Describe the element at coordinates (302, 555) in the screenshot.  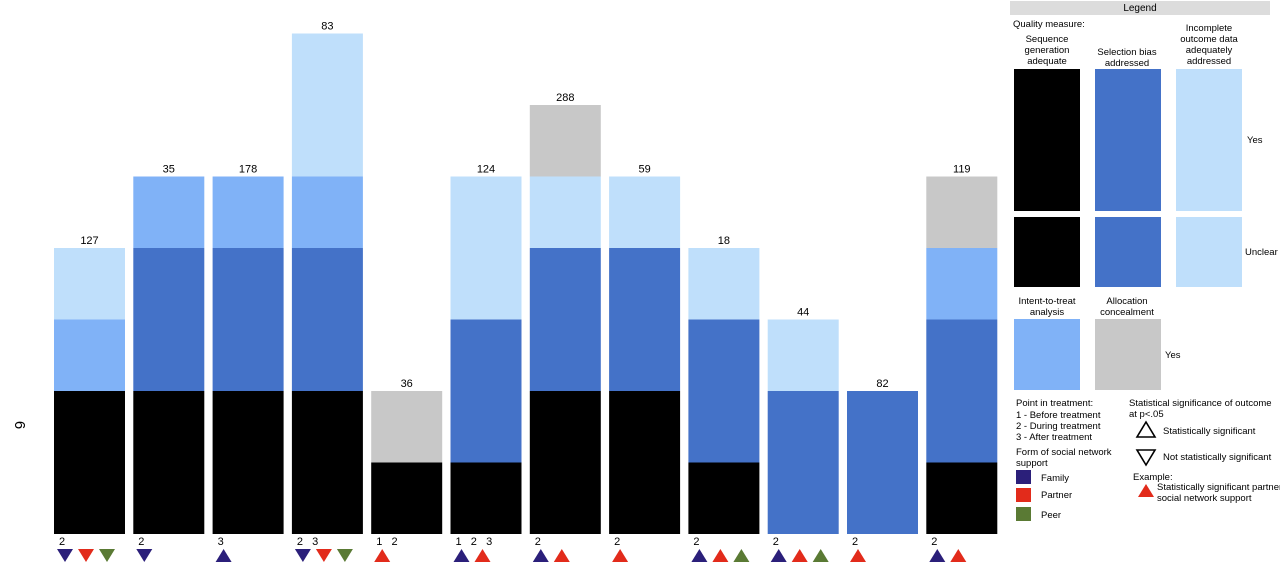
I see `bar-4-family-not-sig-triangle-icon` at that location.